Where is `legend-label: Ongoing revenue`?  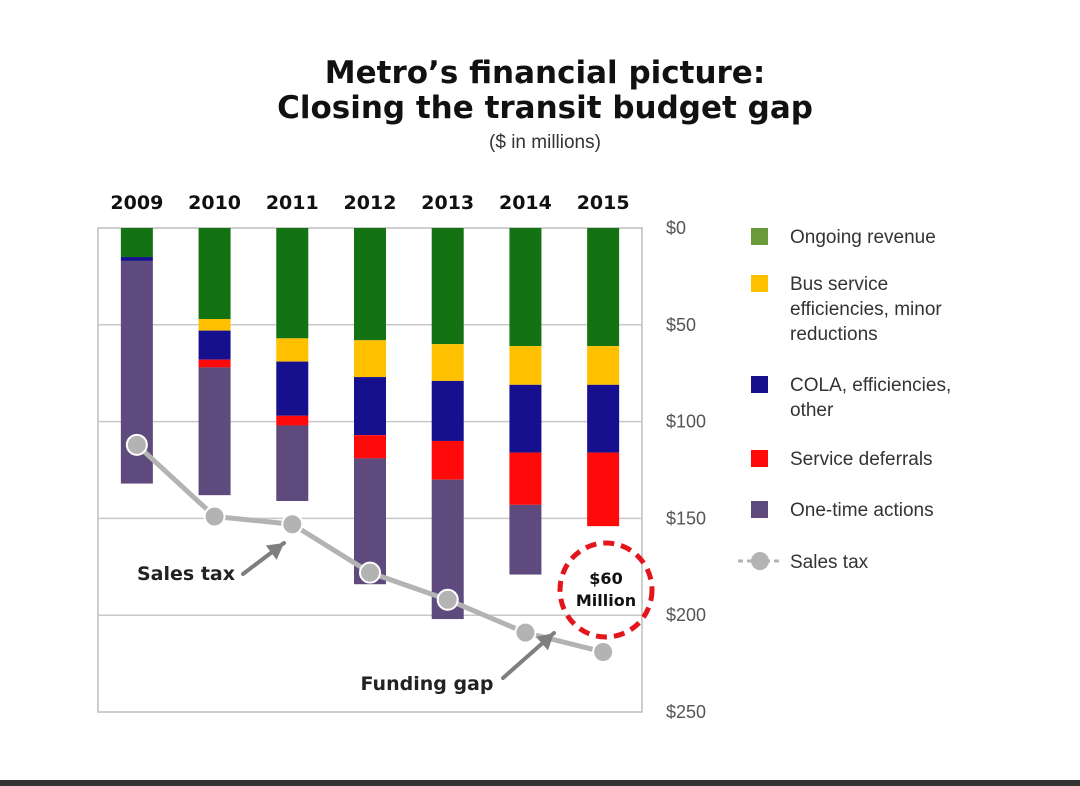 legend-label: Ongoing revenue is located at coordinates (863, 237).